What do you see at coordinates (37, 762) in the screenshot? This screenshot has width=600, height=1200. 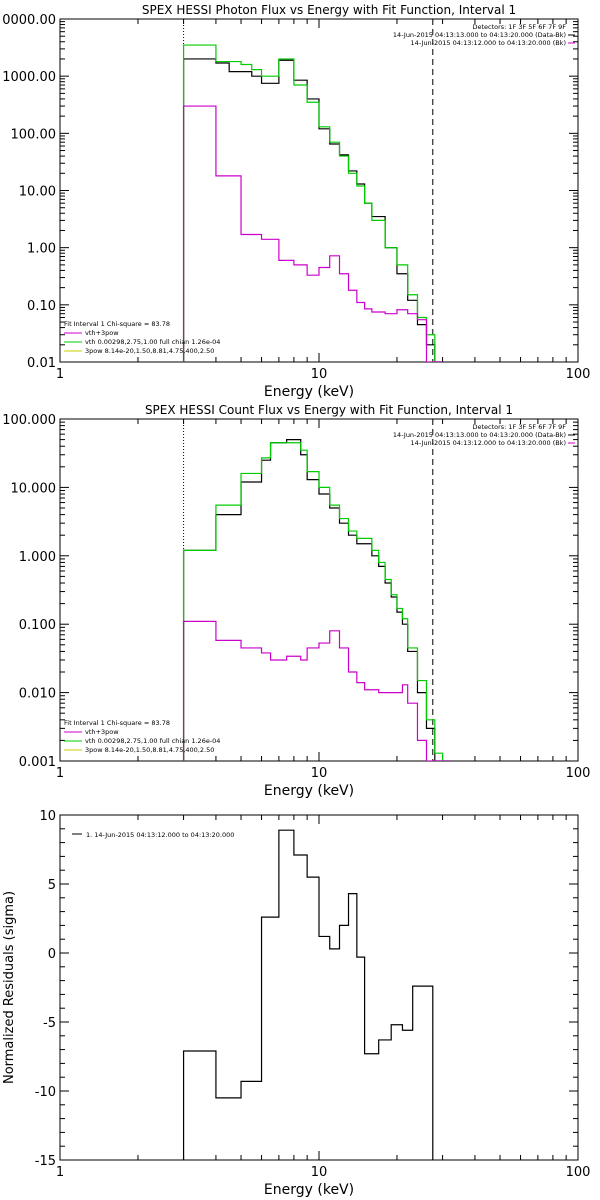 I see `y-tick-label: 0.001` at bounding box center [37, 762].